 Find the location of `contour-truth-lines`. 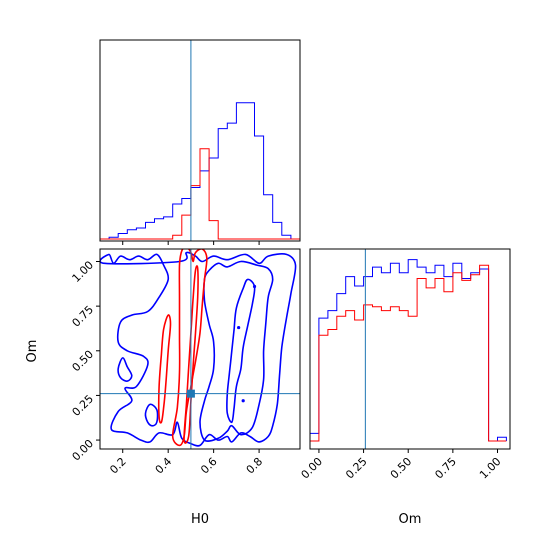

contour-truth-lines is located at coordinates (200, 349).